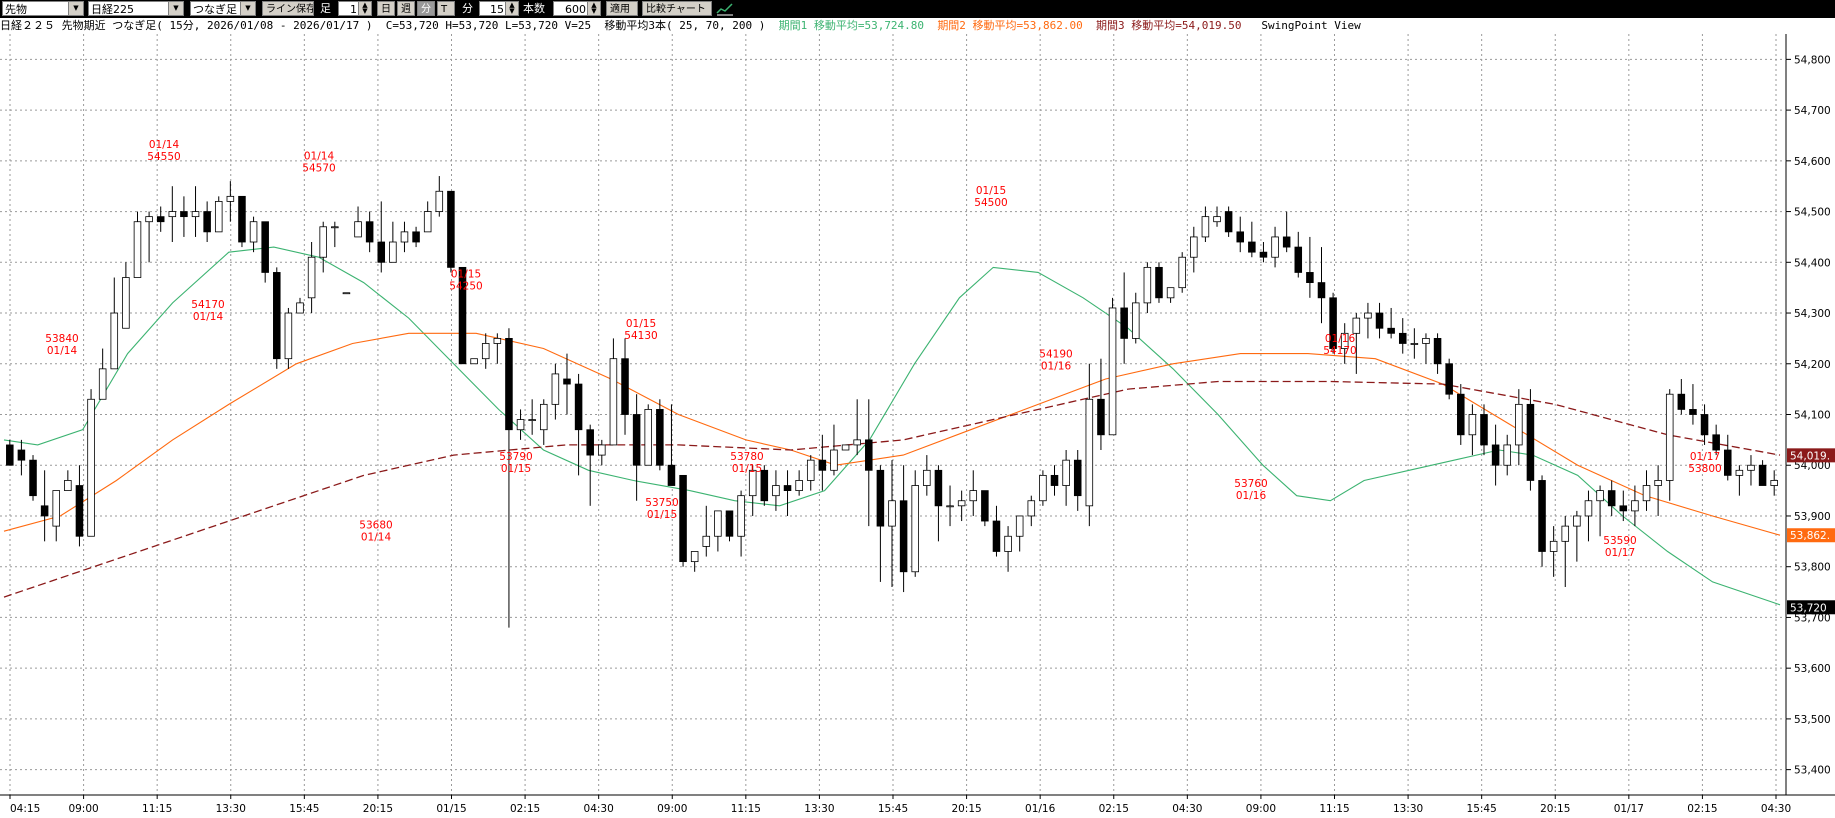 The image size is (1835, 818). What do you see at coordinates (1114, 809) in the screenshot?
I see `x-tick-label: 02:15` at bounding box center [1114, 809].